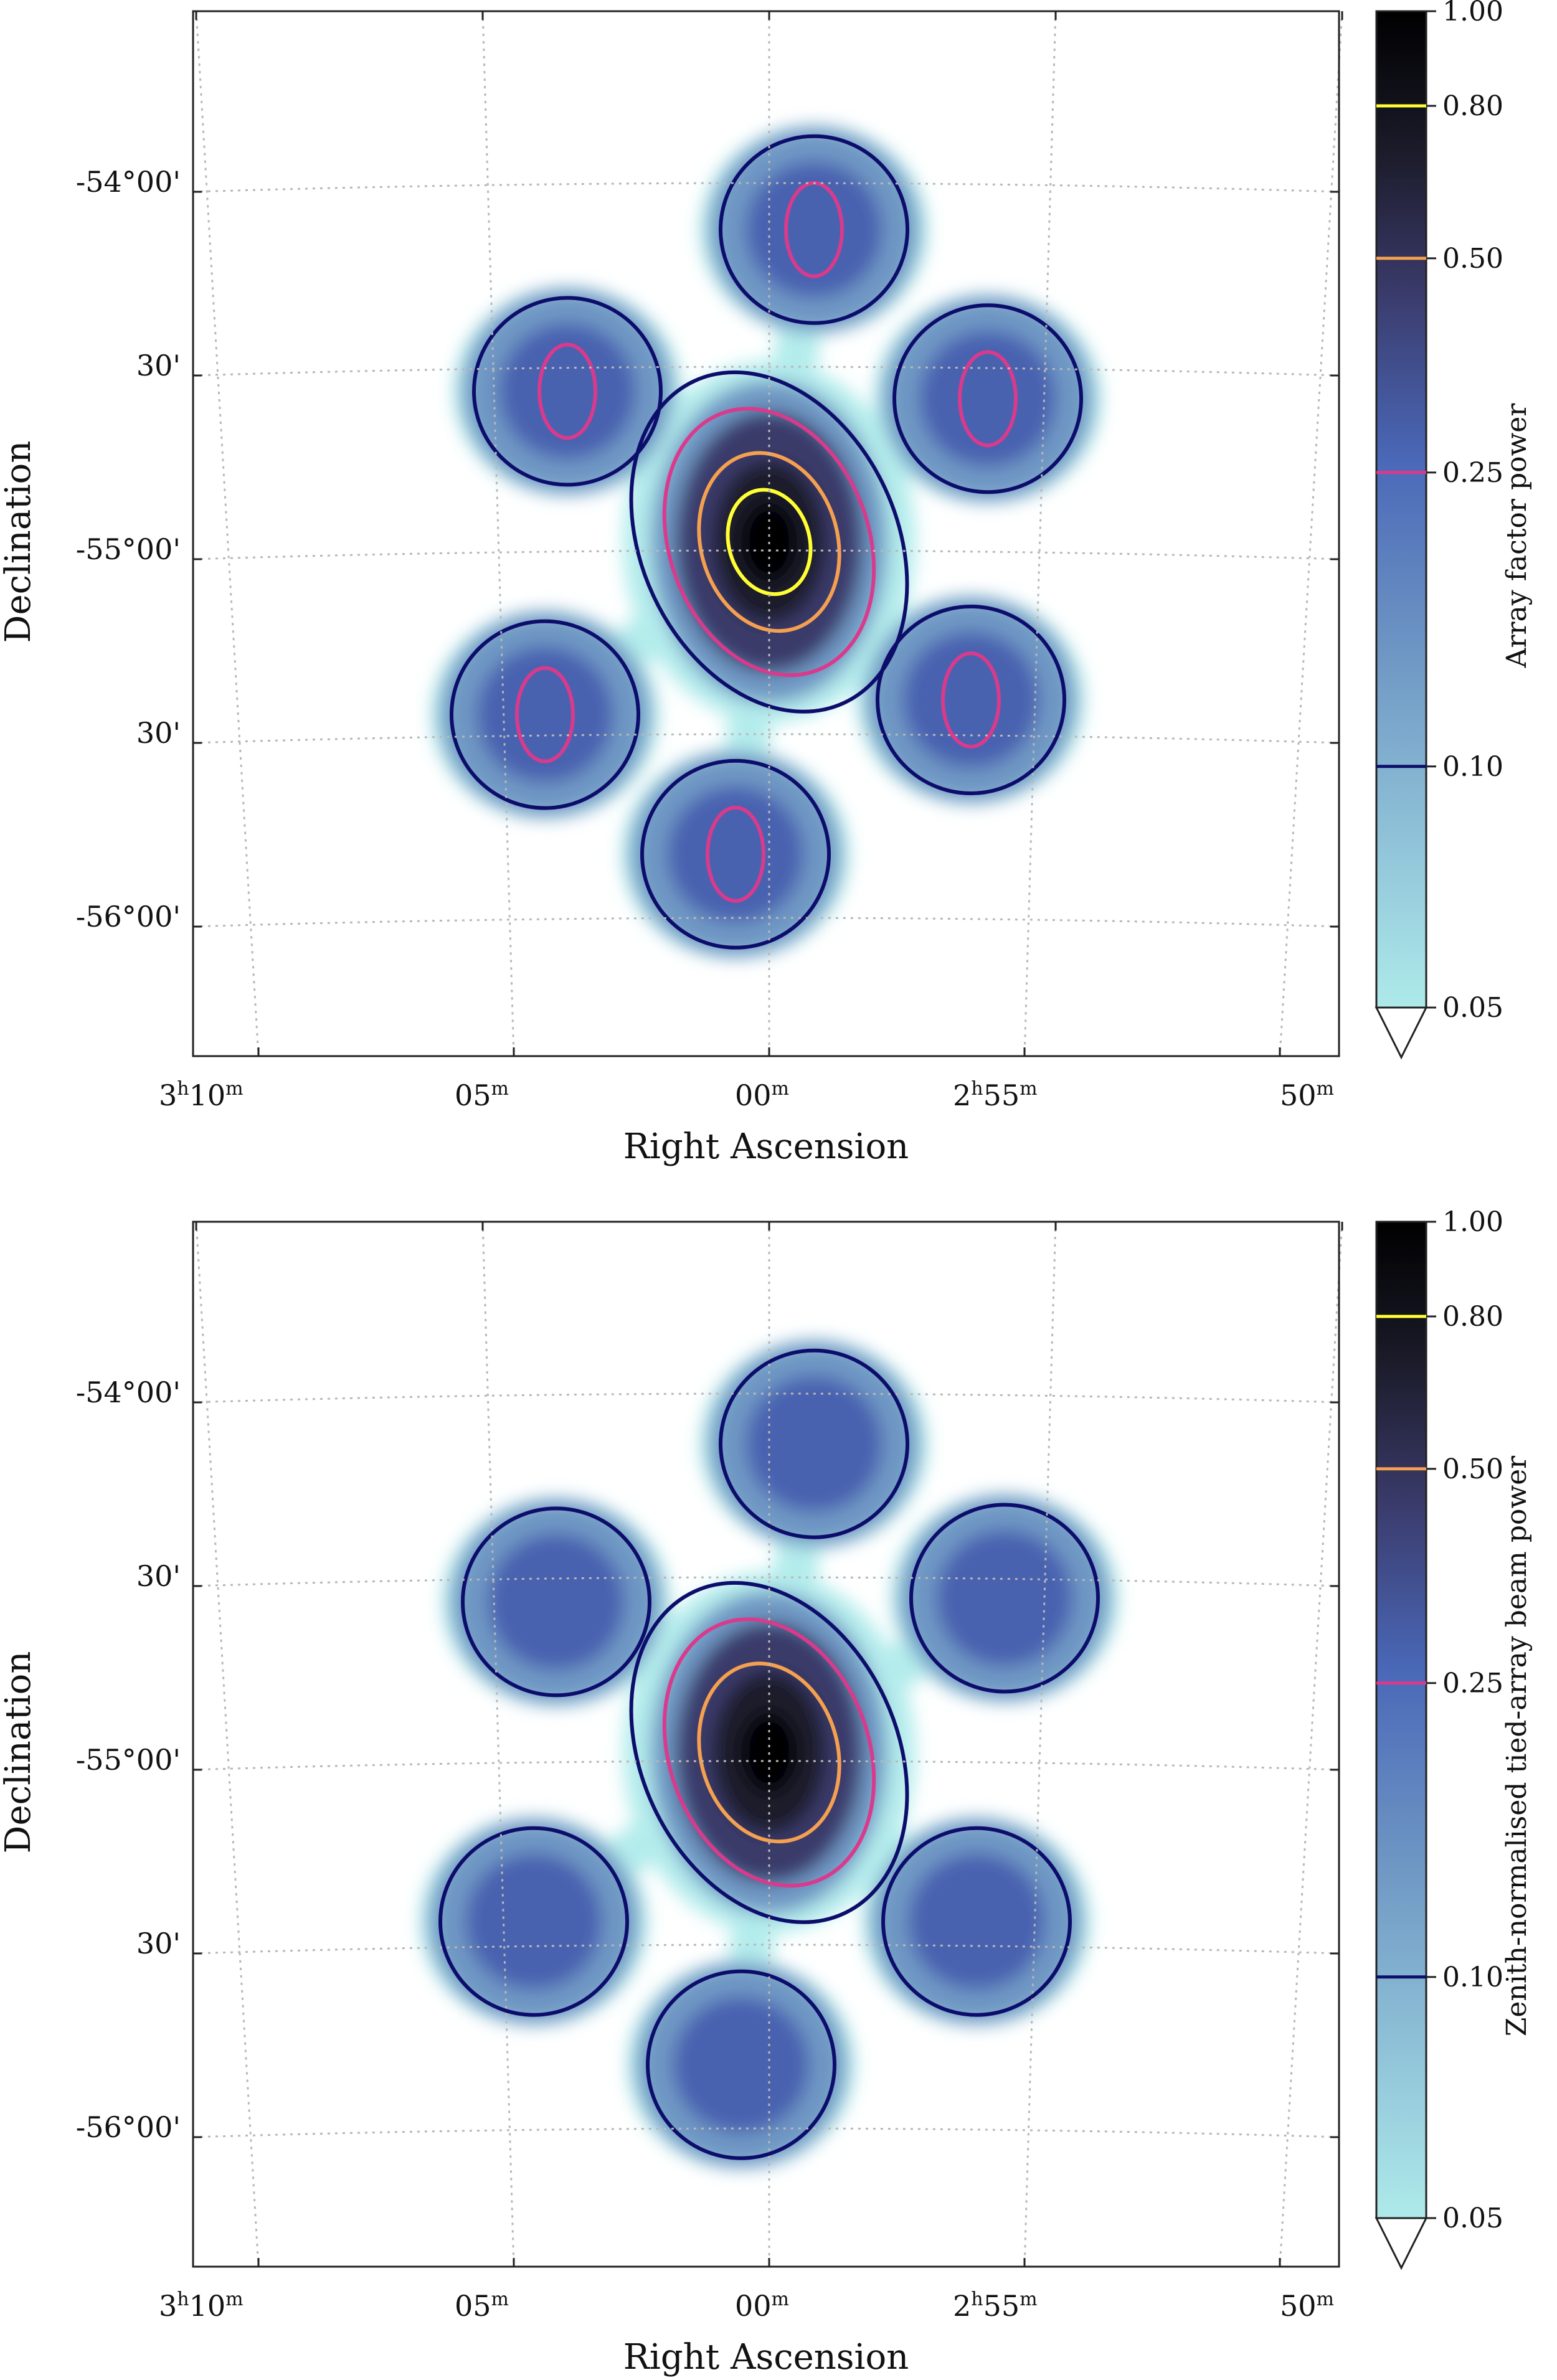 This screenshot has height=2380, width=1557. I want to click on x-tick-label: 3h10m, so click(201, 1095).